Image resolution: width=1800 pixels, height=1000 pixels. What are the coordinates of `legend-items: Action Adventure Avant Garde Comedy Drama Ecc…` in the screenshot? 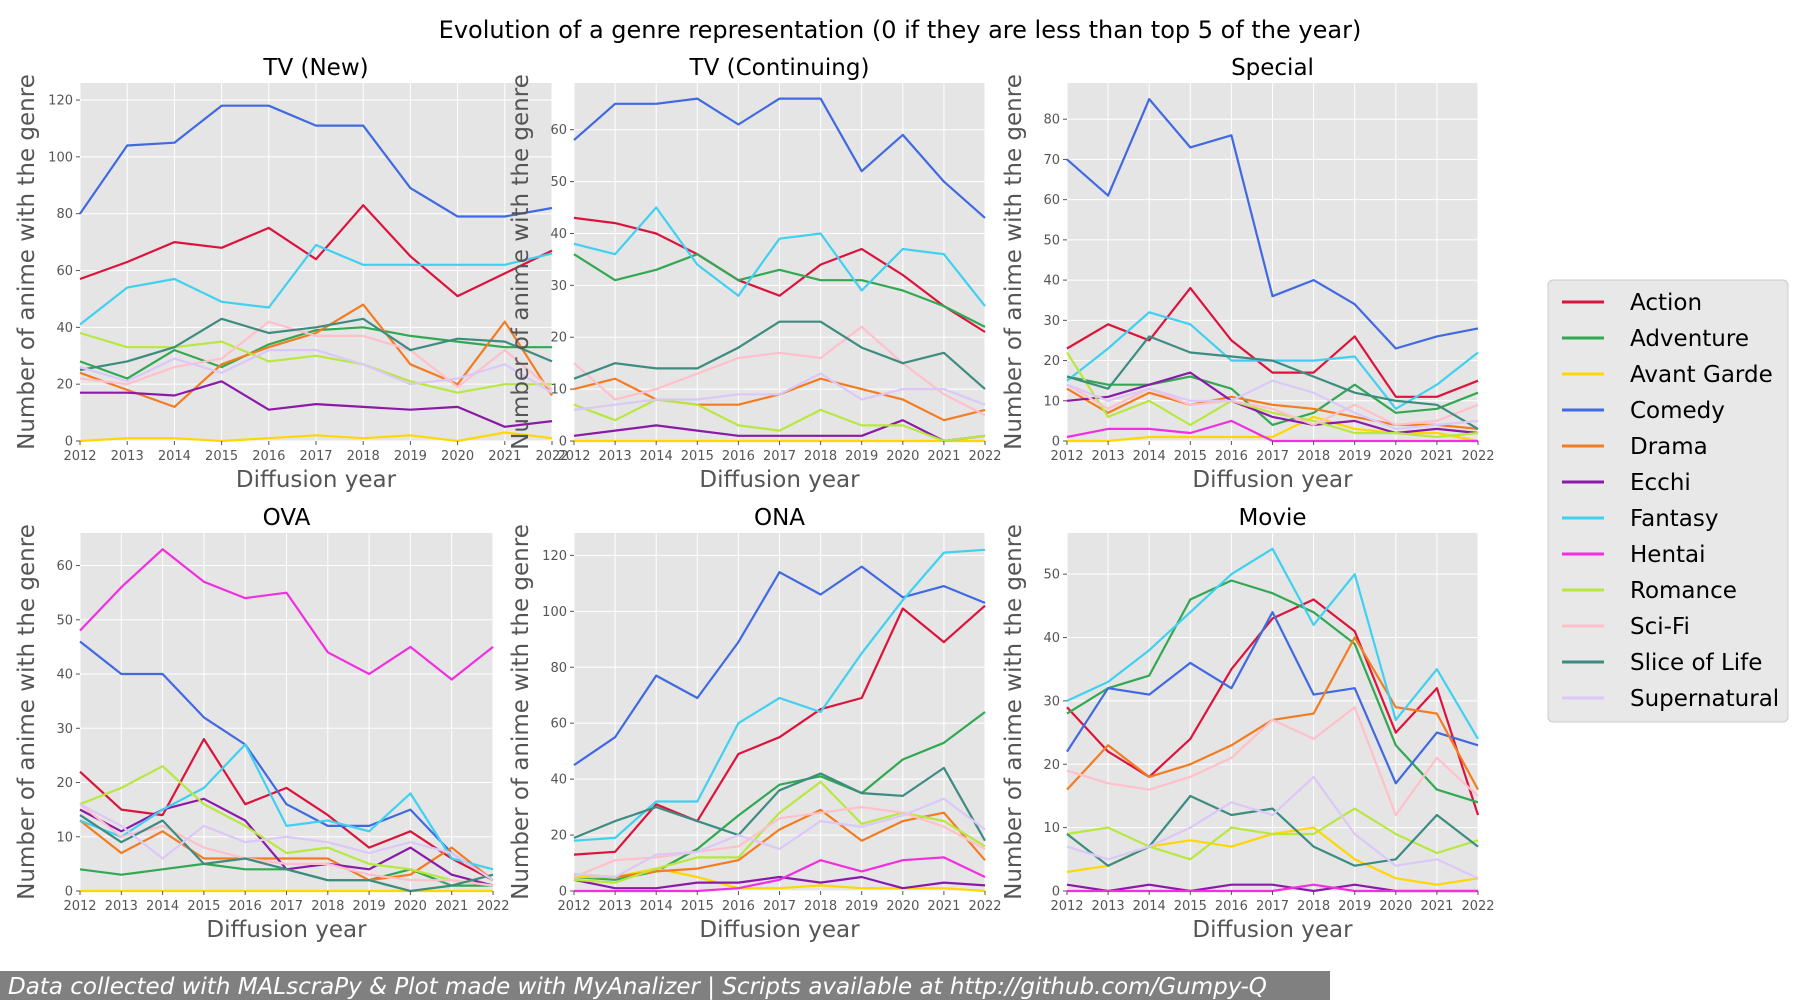 It's located at (1670, 501).